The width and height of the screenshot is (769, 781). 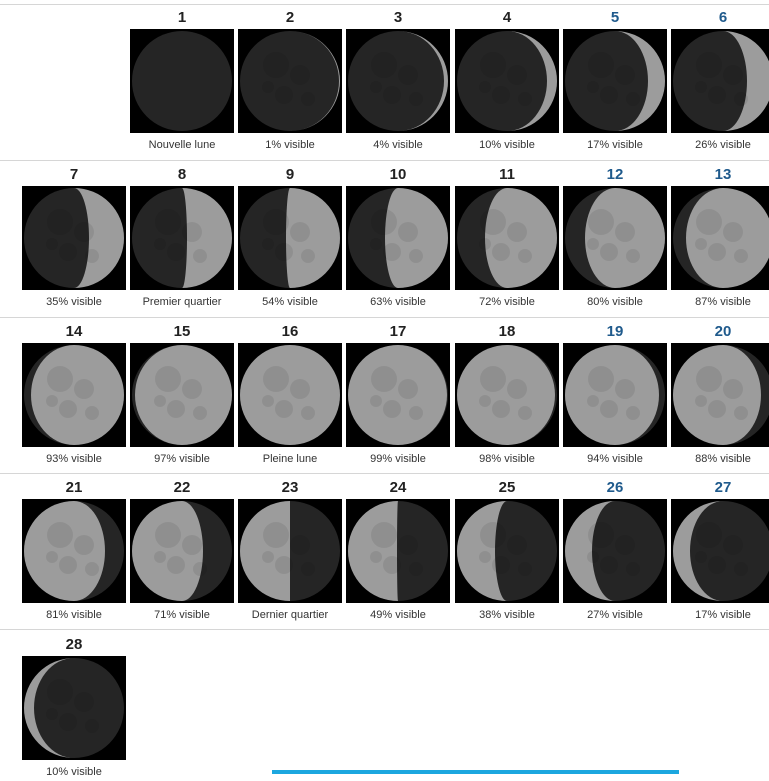 I want to click on moon-day-cell: 19 94% visible, so click(x=615, y=393).